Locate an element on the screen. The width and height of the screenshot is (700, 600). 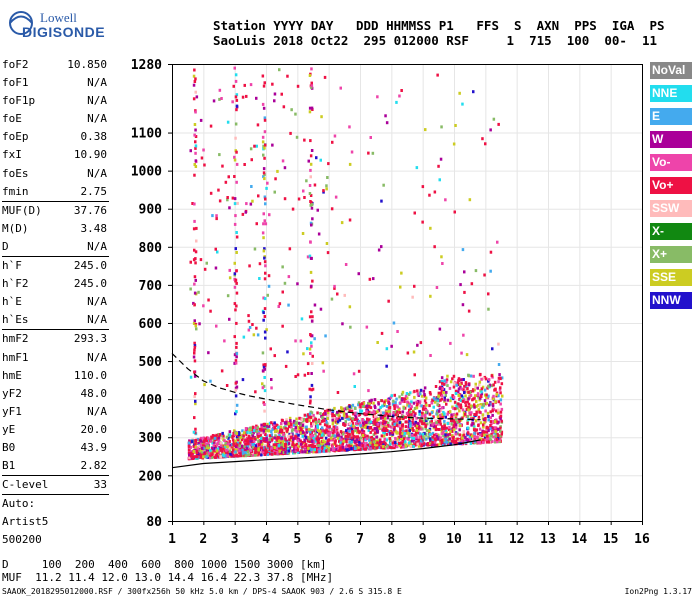
trace-line-lower is located at coordinates (326, 454).